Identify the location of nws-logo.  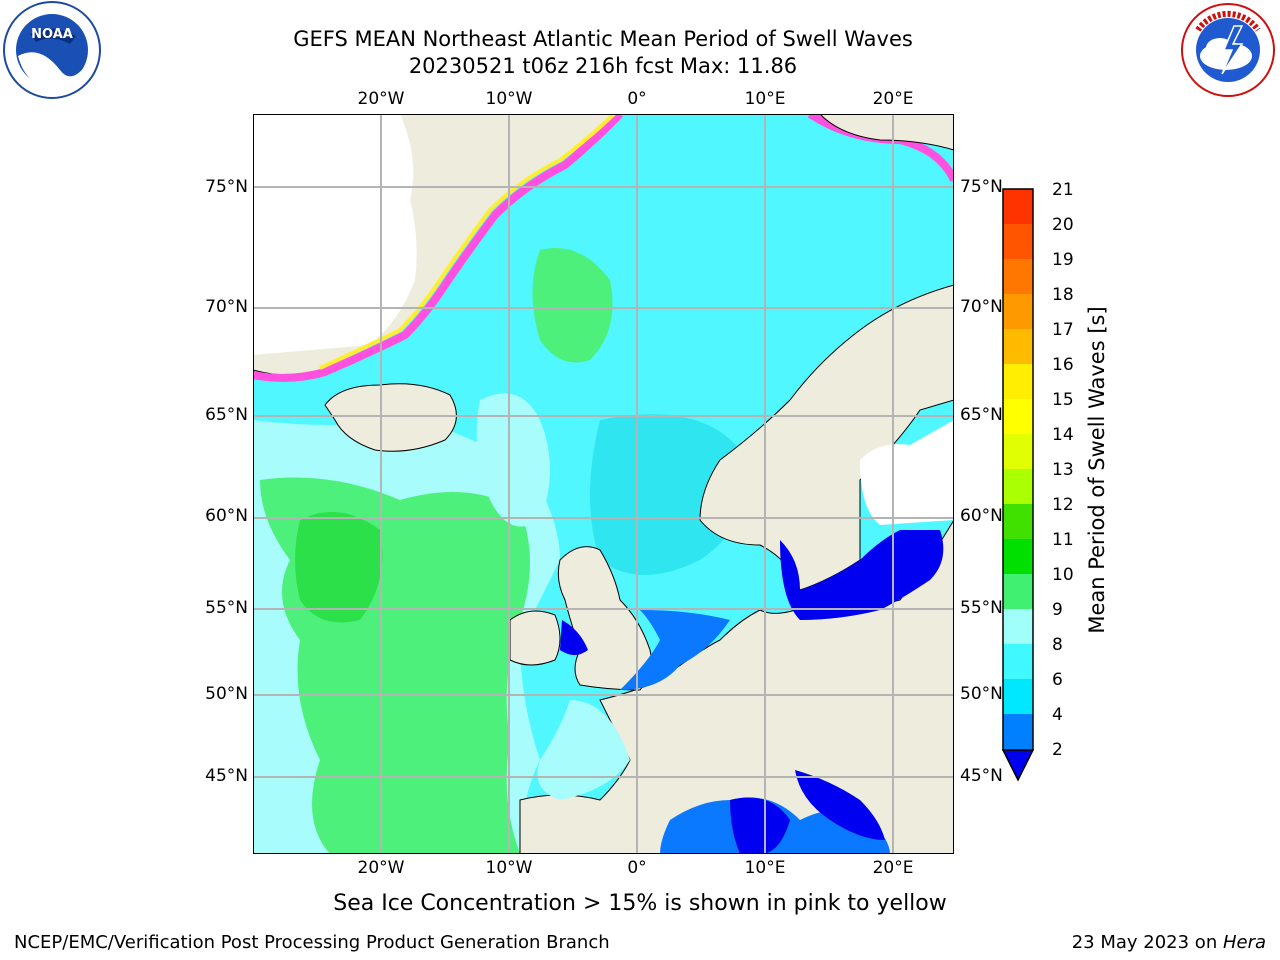
(1228, 50).